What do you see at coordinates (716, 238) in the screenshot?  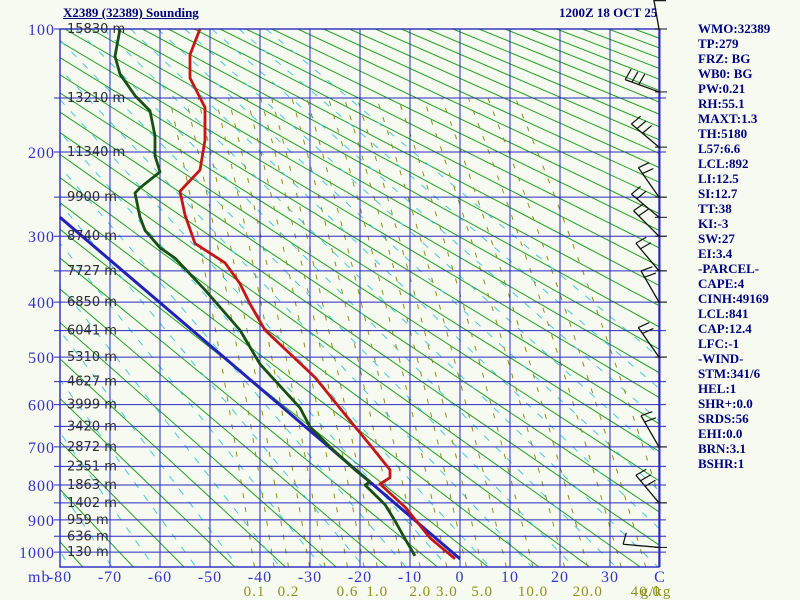 I see `stat-line: SW:27` at bounding box center [716, 238].